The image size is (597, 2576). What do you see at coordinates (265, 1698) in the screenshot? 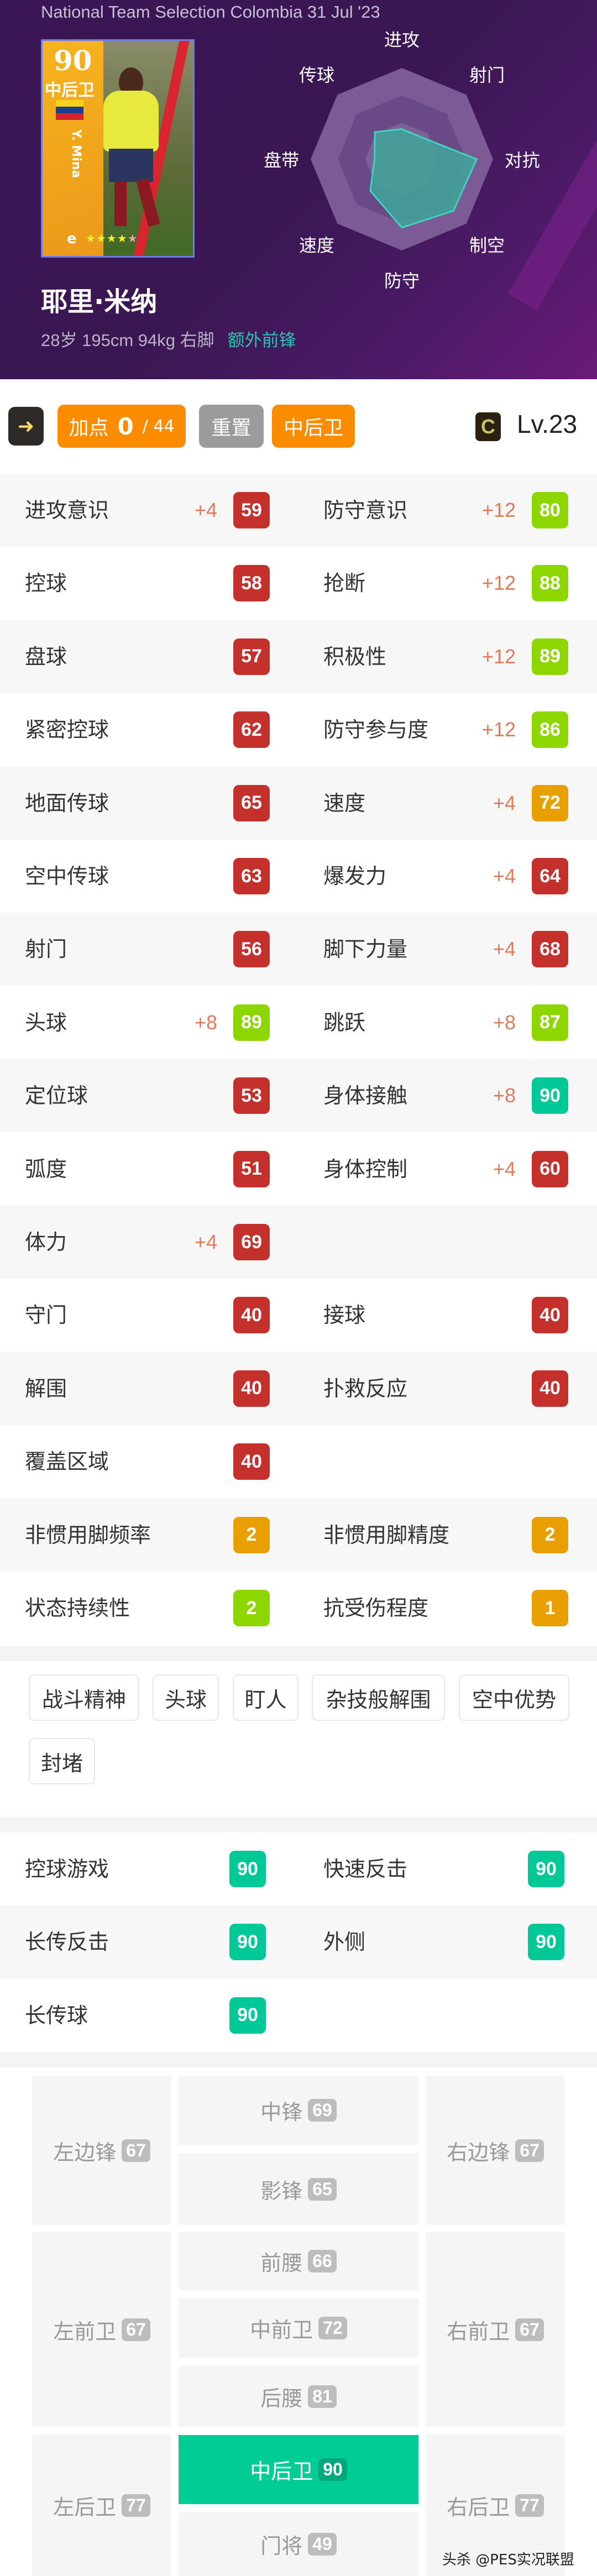
I see `skill-chip: 盯人` at bounding box center [265, 1698].